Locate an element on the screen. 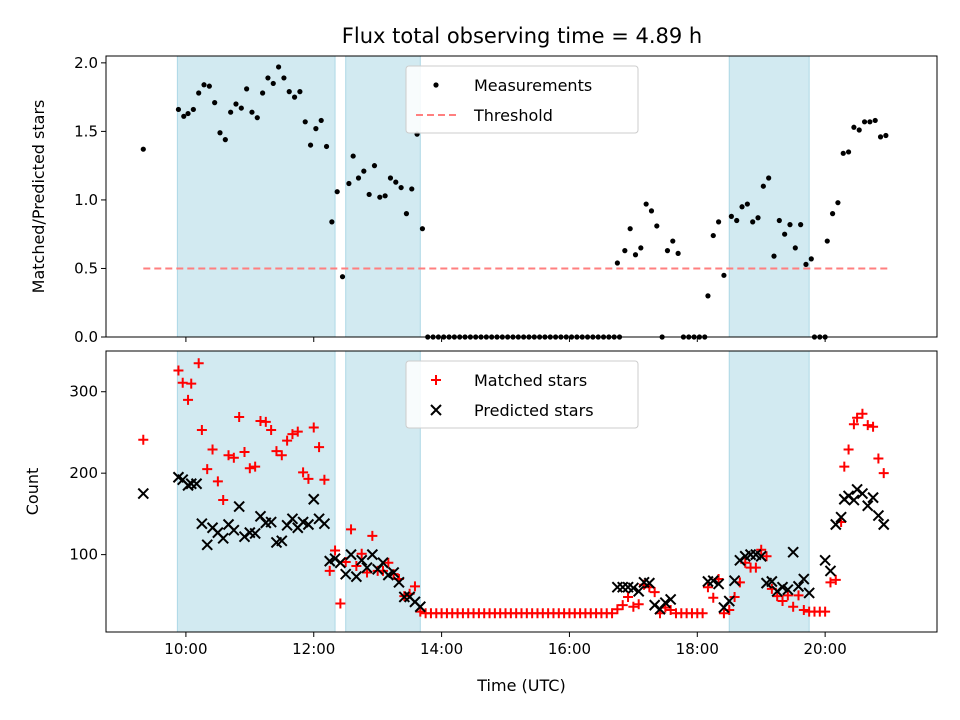  count-x-ticks: 10:00 12:00 14:00 16:00 18:00 20:00 is located at coordinates (505, 645).